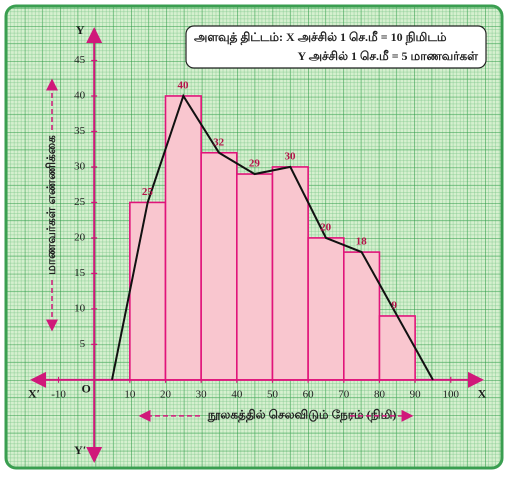  I want to click on x-tick-label: -10, so click(58, 394).